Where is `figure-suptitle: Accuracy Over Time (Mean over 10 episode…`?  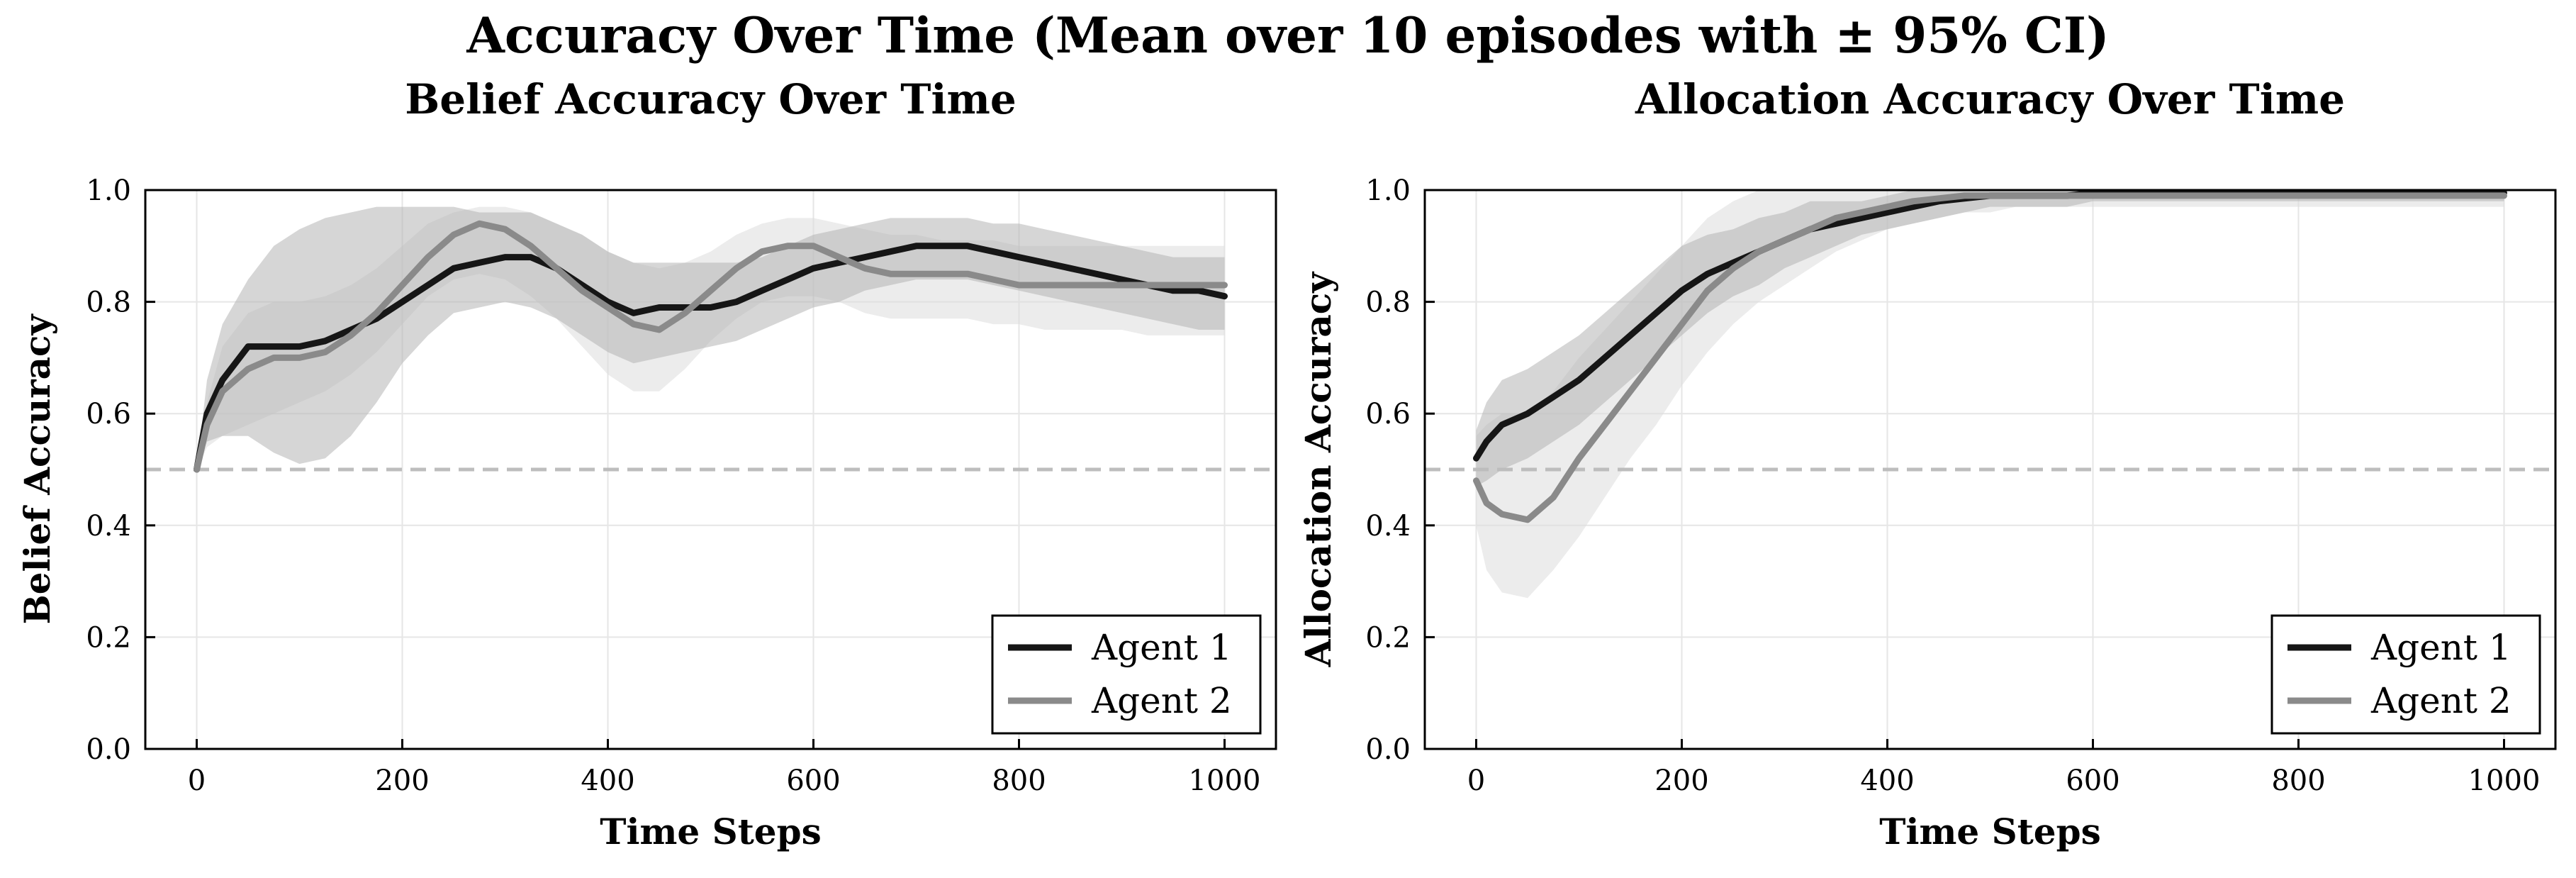 figure-suptitle: Accuracy Over Time (Mean over 10 episode… is located at coordinates (1288, 36).